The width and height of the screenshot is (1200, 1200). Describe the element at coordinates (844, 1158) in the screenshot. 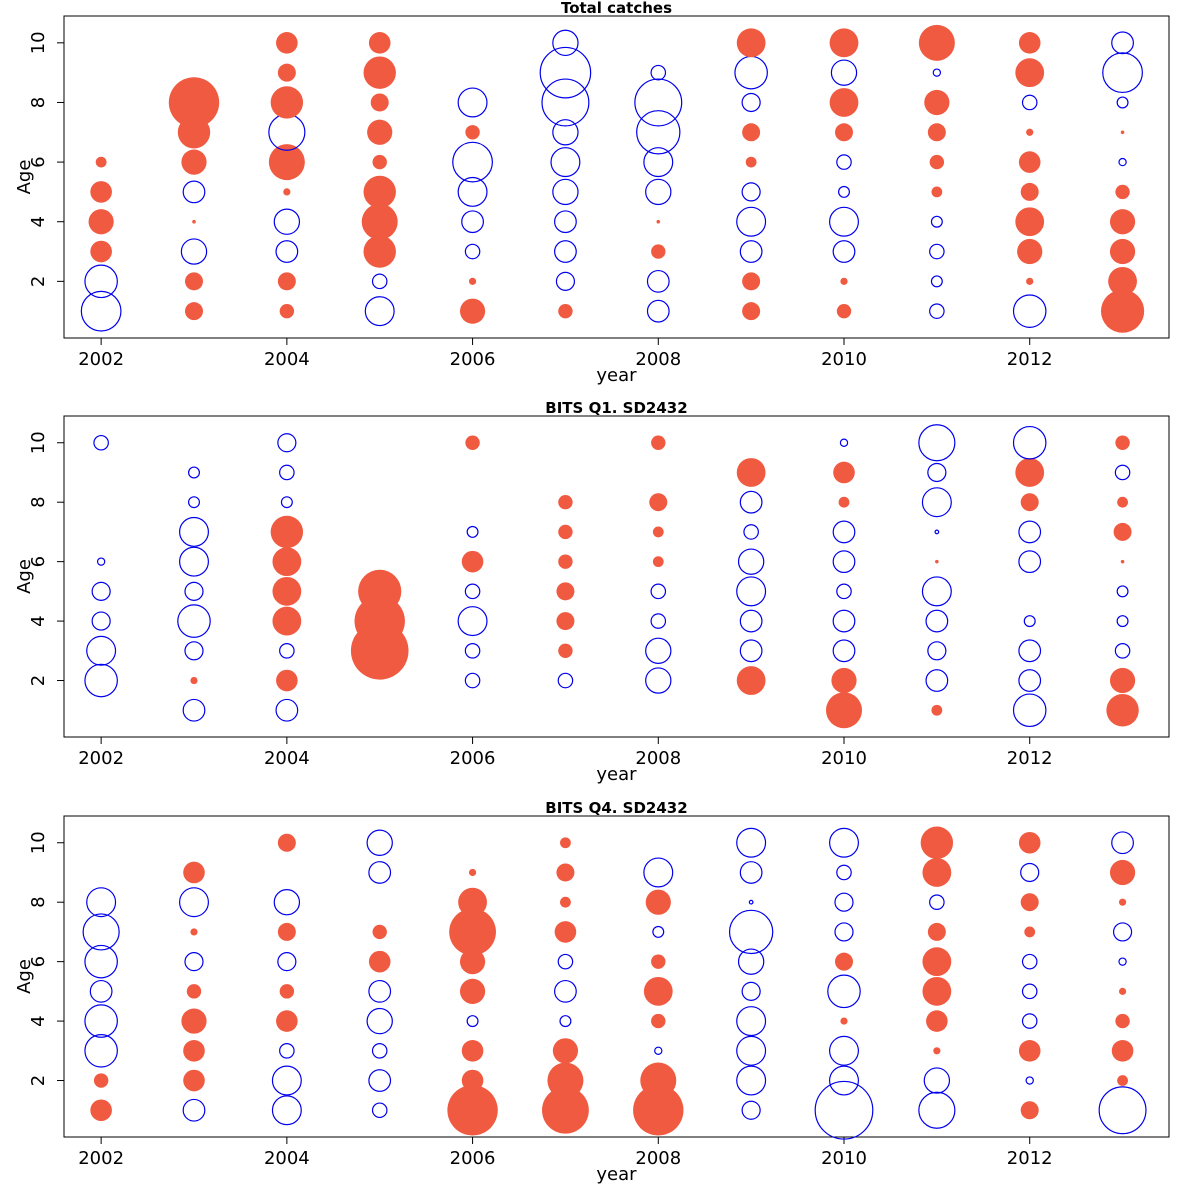

I see `x-tick-label: 2010` at that location.